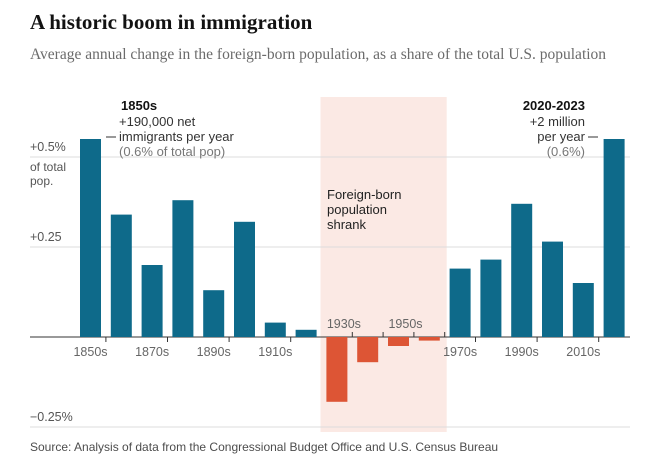 Image resolution: width=646 pixels, height=471 pixels. What do you see at coordinates (51, 417) in the screenshot?
I see `y-tick-label: −0.25%` at bounding box center [51, 417].